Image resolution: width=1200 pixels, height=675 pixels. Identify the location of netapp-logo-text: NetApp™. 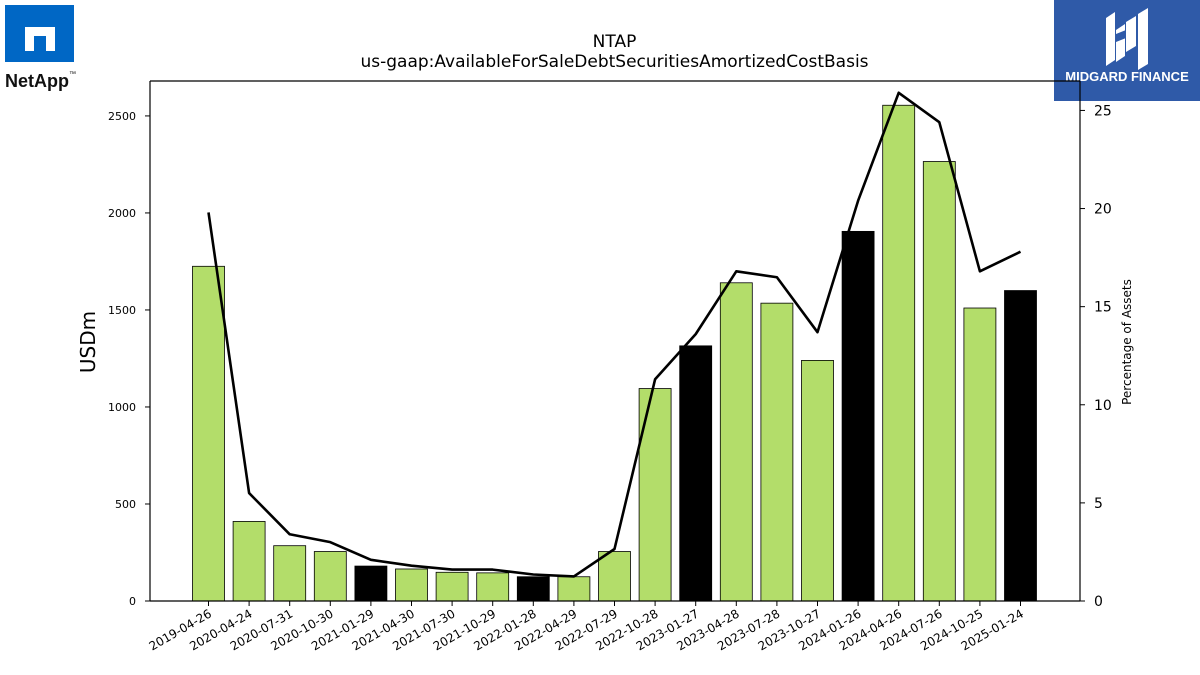
(40, 81).